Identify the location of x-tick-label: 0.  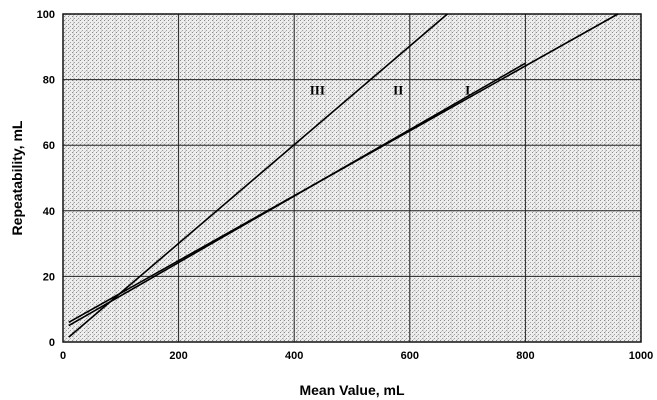
(63, 356).